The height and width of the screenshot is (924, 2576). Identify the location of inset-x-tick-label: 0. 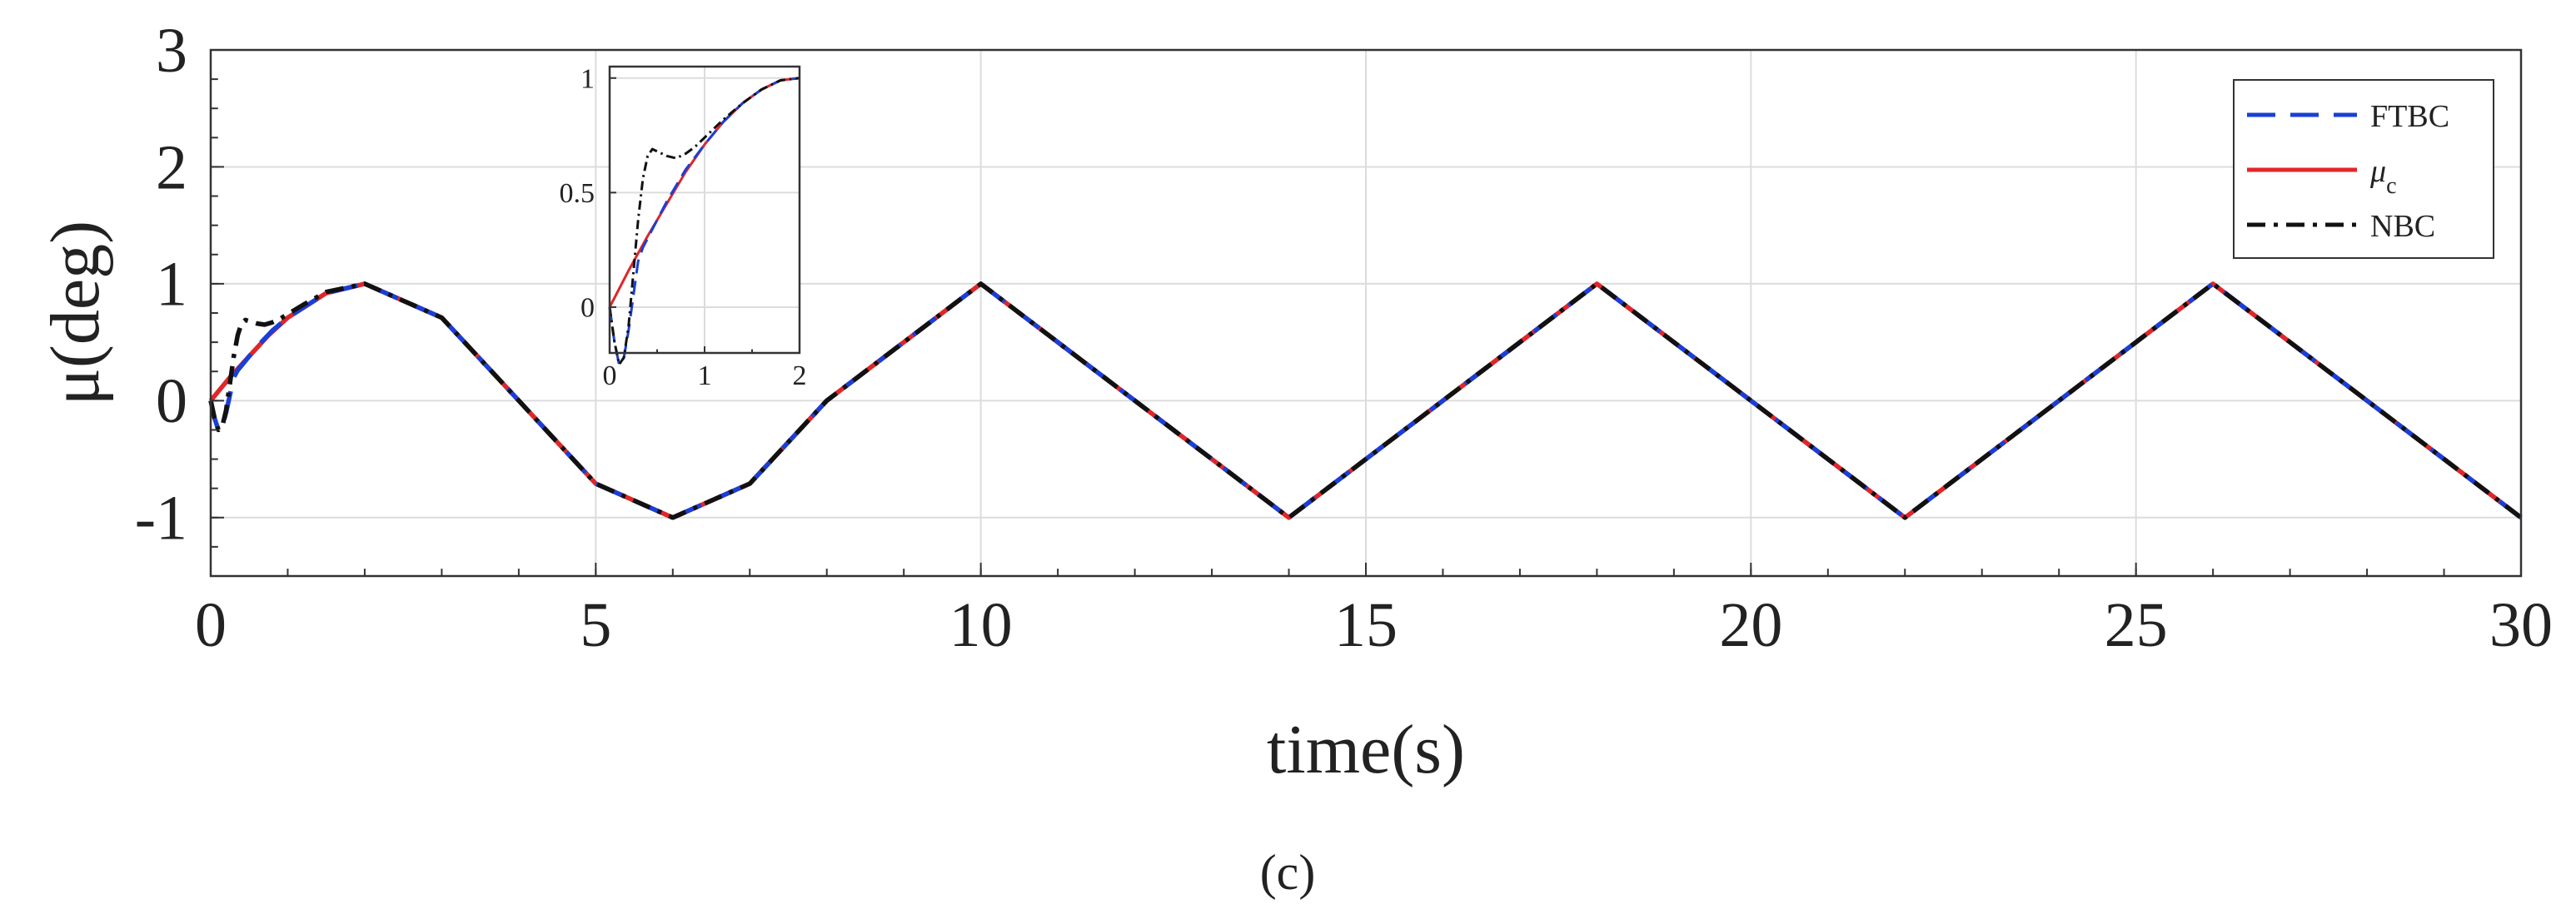
(610, 375).